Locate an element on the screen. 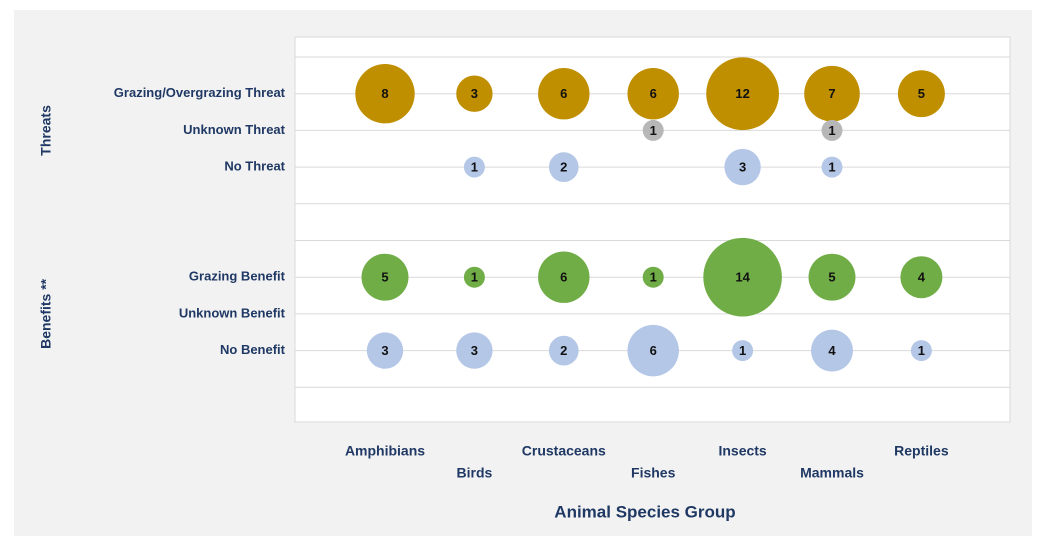  bubble-label: 12 is located at coordinates (742, 93).